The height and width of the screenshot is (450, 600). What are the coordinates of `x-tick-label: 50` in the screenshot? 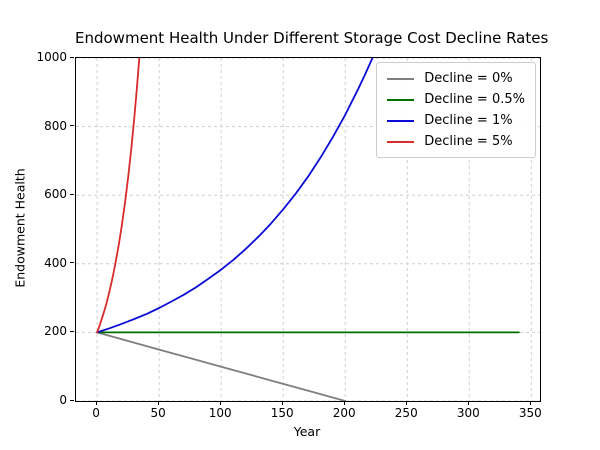 It's located at (158, 413).